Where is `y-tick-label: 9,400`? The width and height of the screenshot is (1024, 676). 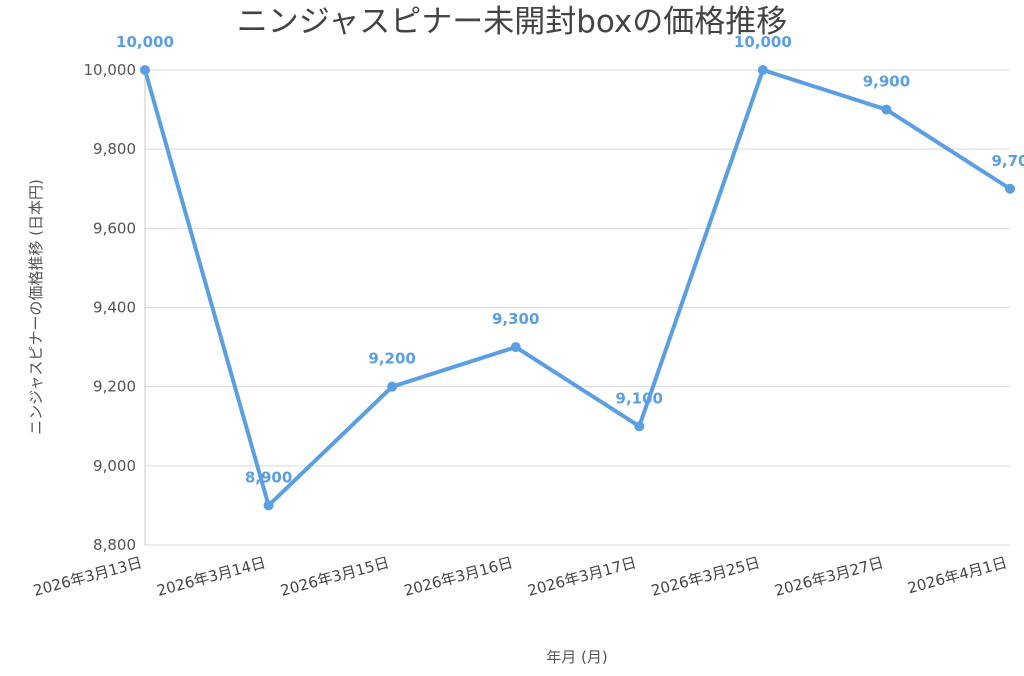
y-tick-label: 9,400 is located at coordinates (114, 308).